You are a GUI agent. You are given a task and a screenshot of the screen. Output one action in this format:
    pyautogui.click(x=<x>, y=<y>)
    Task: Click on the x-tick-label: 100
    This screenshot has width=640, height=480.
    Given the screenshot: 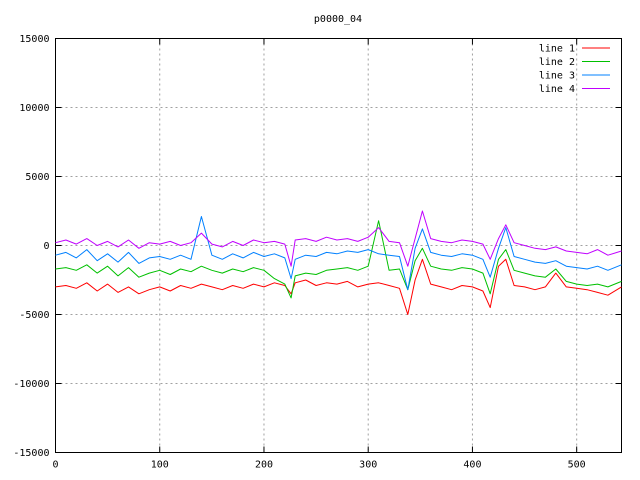 What is the action you would take?
    pyautogui.click(x=160, y=465)
    